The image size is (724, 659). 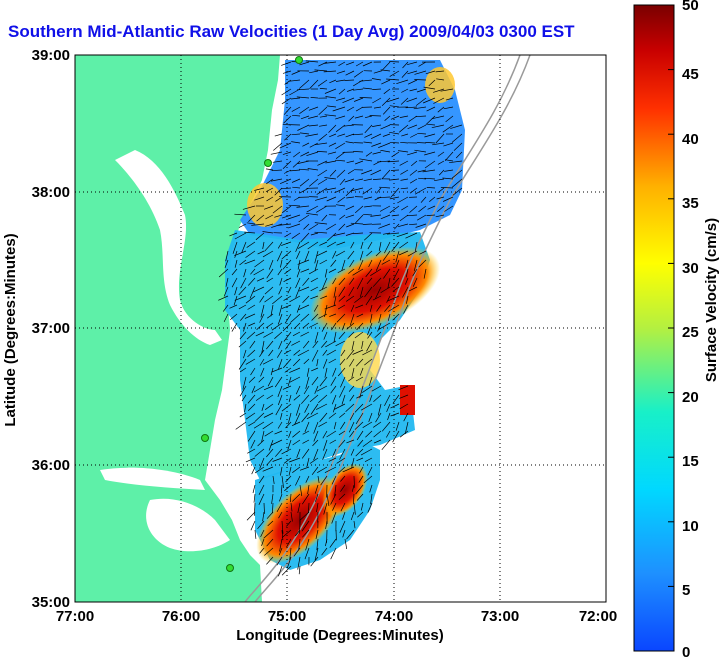 I want to click on colorbar-ticks, so click(x=671, y=328).